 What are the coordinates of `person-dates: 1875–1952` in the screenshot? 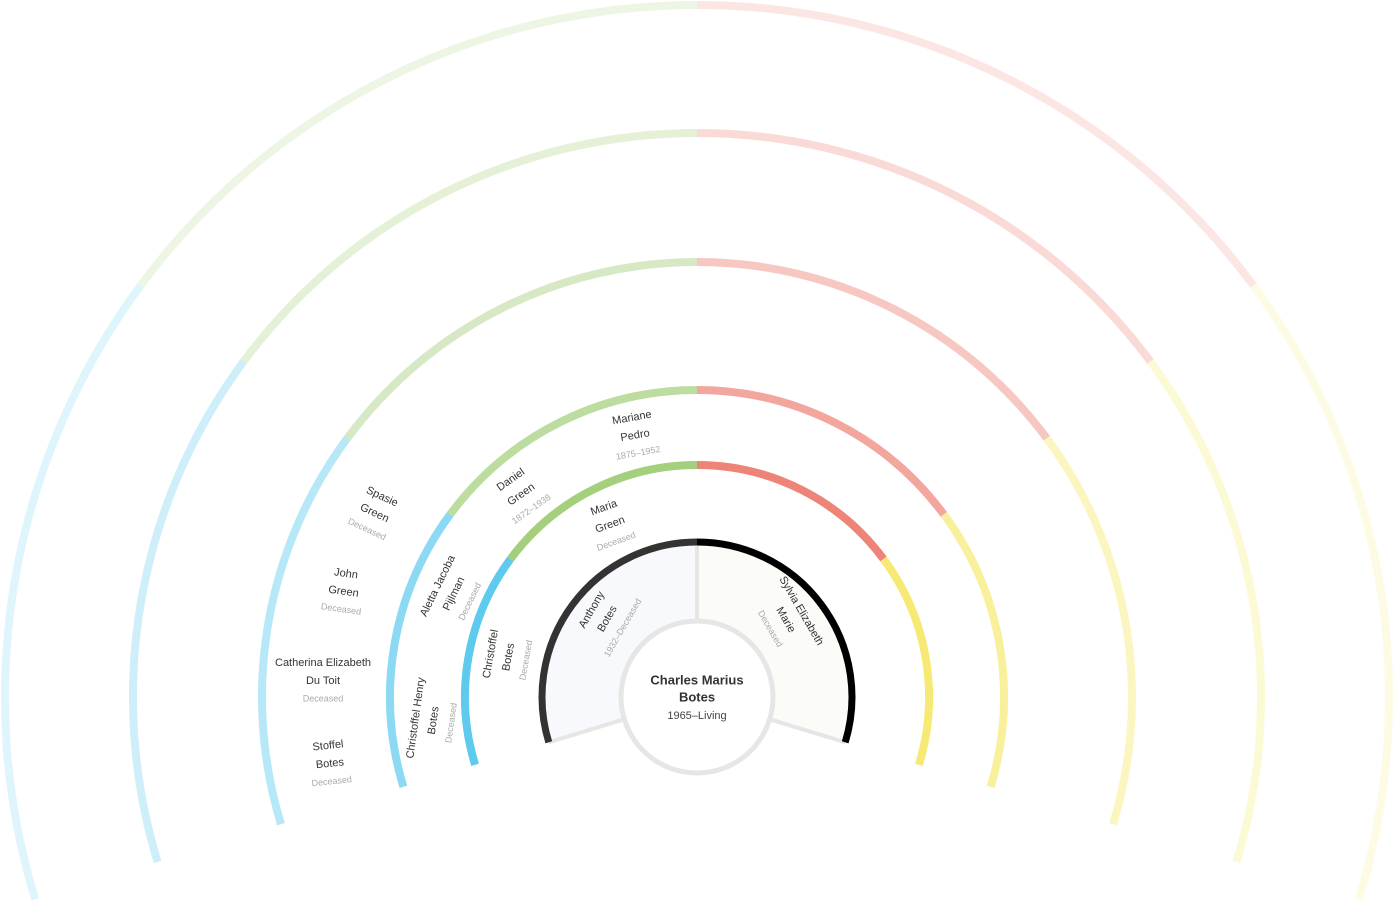 It's located at (638, 453).